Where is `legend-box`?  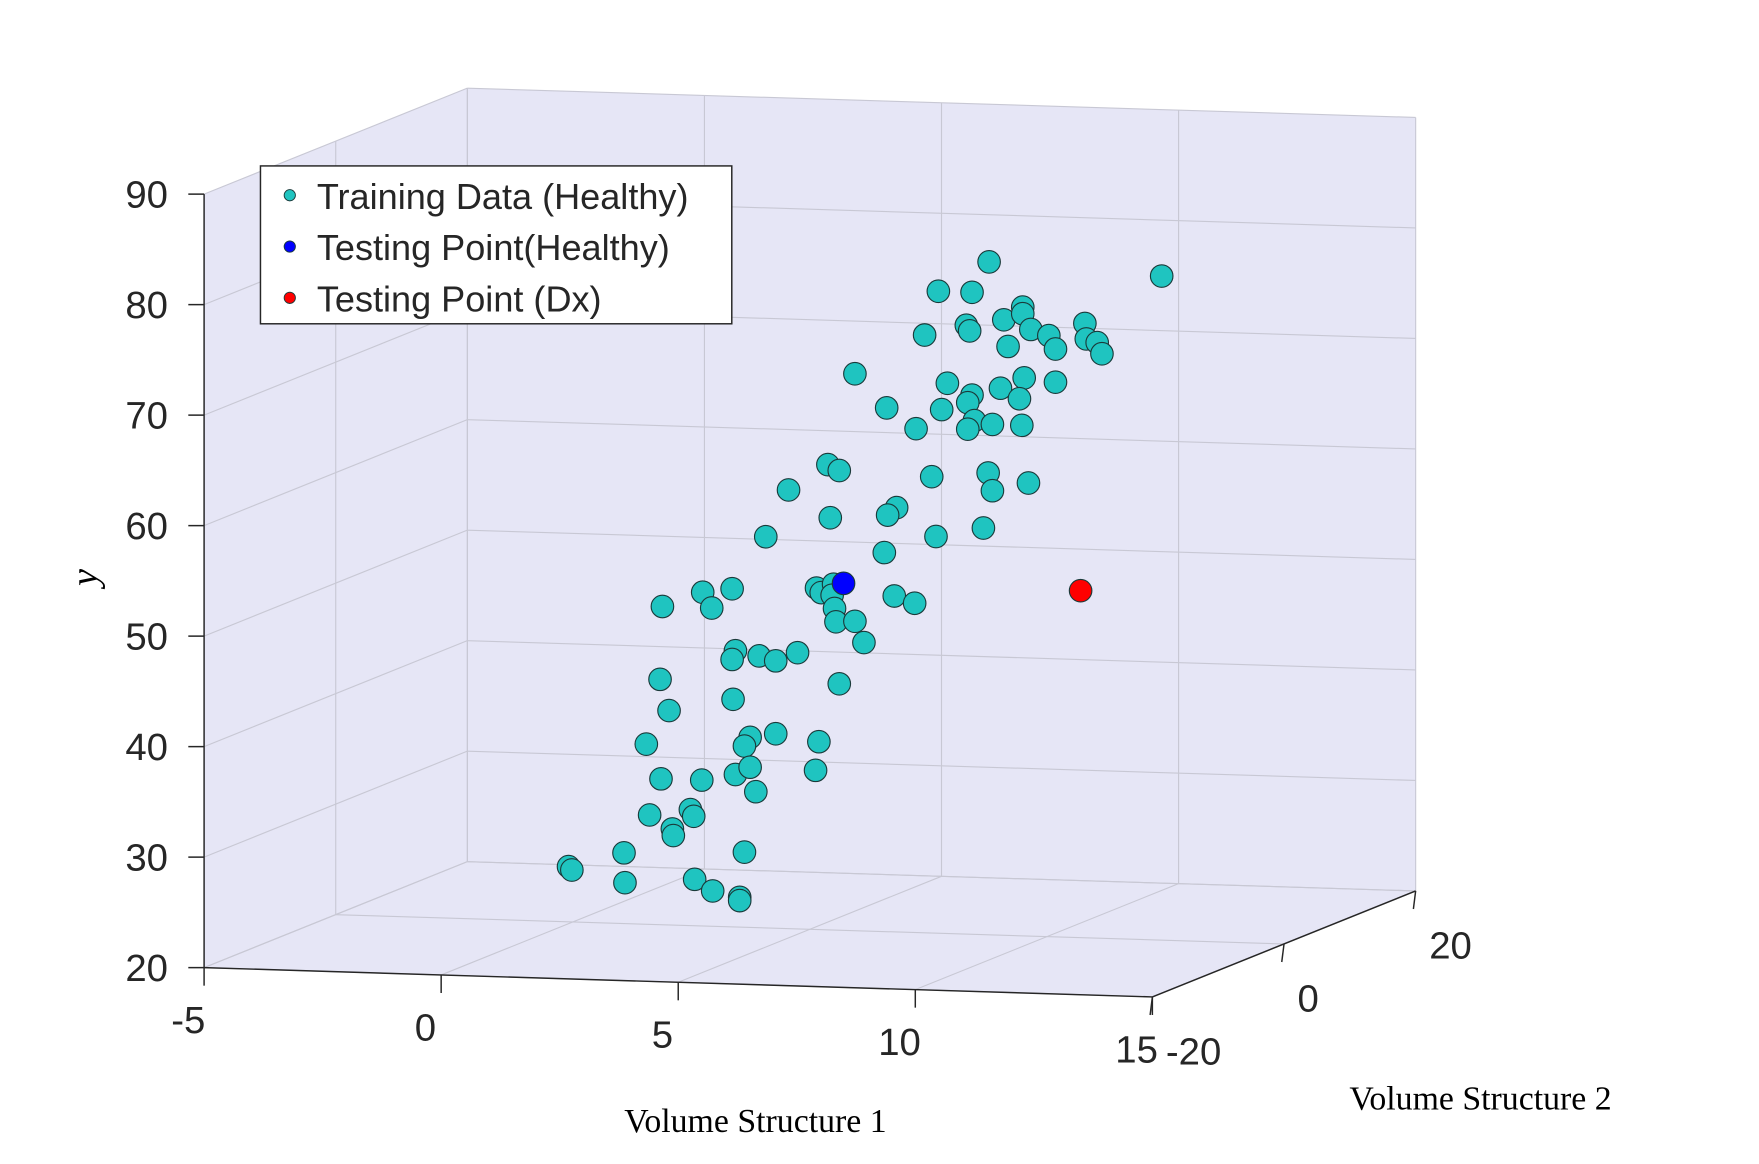
legend-box is located at coordinates (496, 245).